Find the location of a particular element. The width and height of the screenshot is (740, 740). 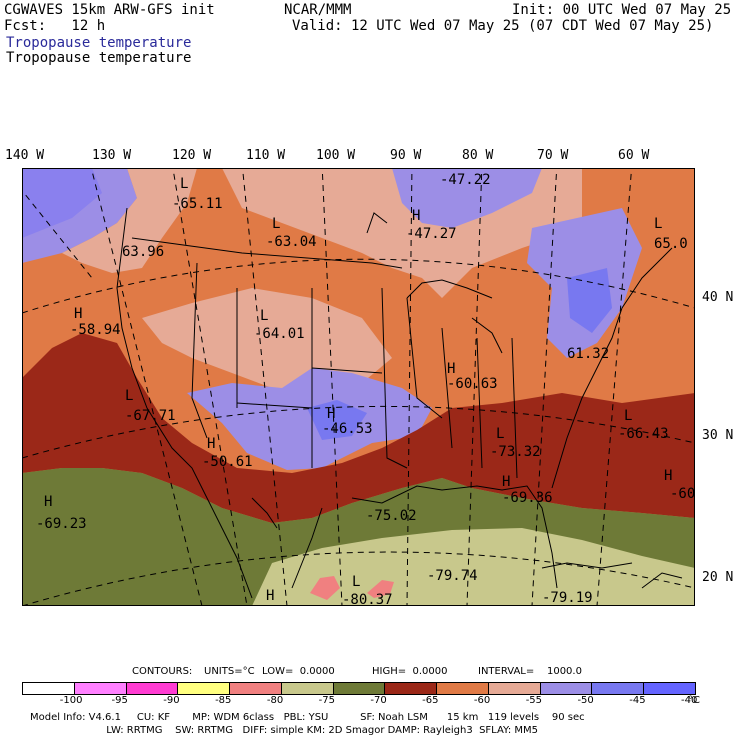

high-label: HIGH= 0.0000 is located at coordinates (410, 671).